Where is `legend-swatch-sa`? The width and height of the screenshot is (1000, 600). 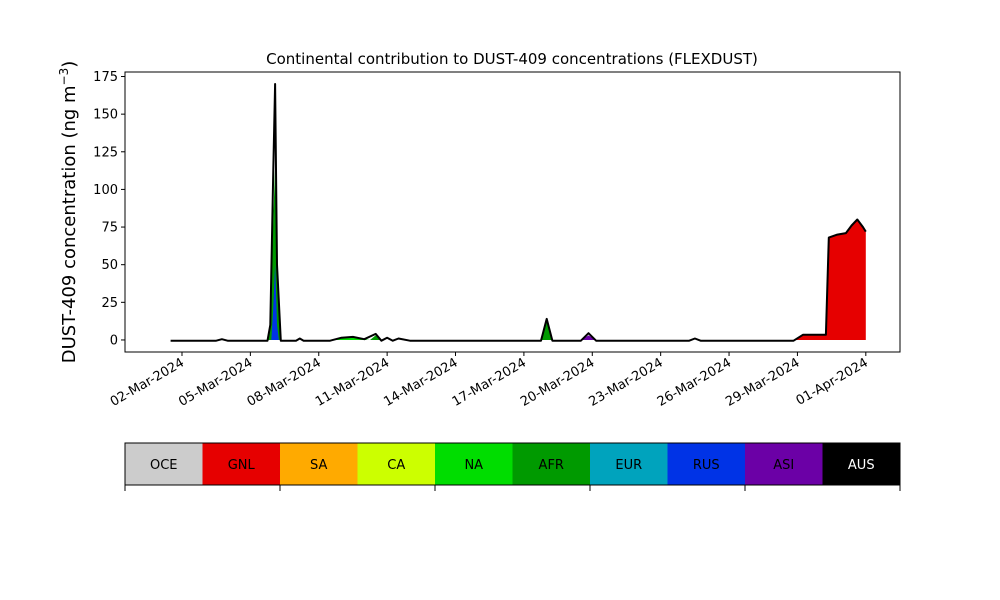 legend-swatch-sa is located at coordinates (319, 464).